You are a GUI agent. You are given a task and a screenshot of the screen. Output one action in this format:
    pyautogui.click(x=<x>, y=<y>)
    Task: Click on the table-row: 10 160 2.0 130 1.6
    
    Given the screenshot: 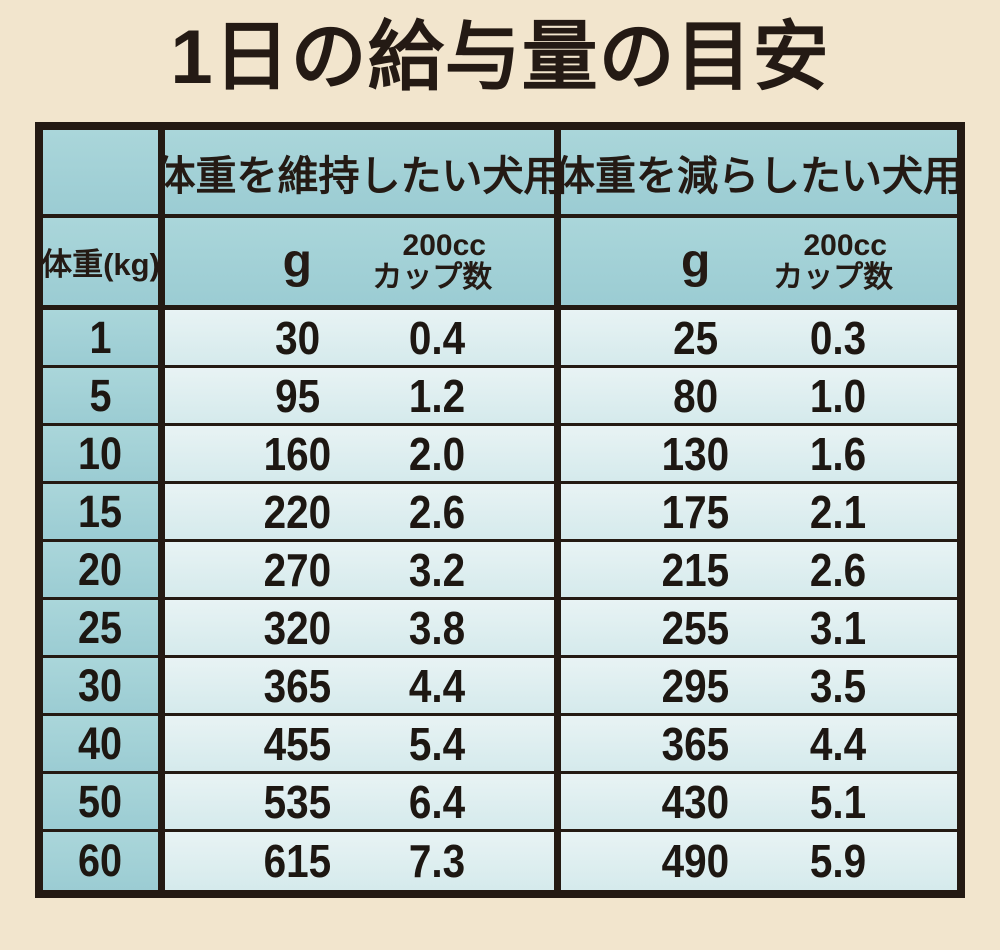 What is the action you would take?
    pyautogui.click(x=500, y=455)
    